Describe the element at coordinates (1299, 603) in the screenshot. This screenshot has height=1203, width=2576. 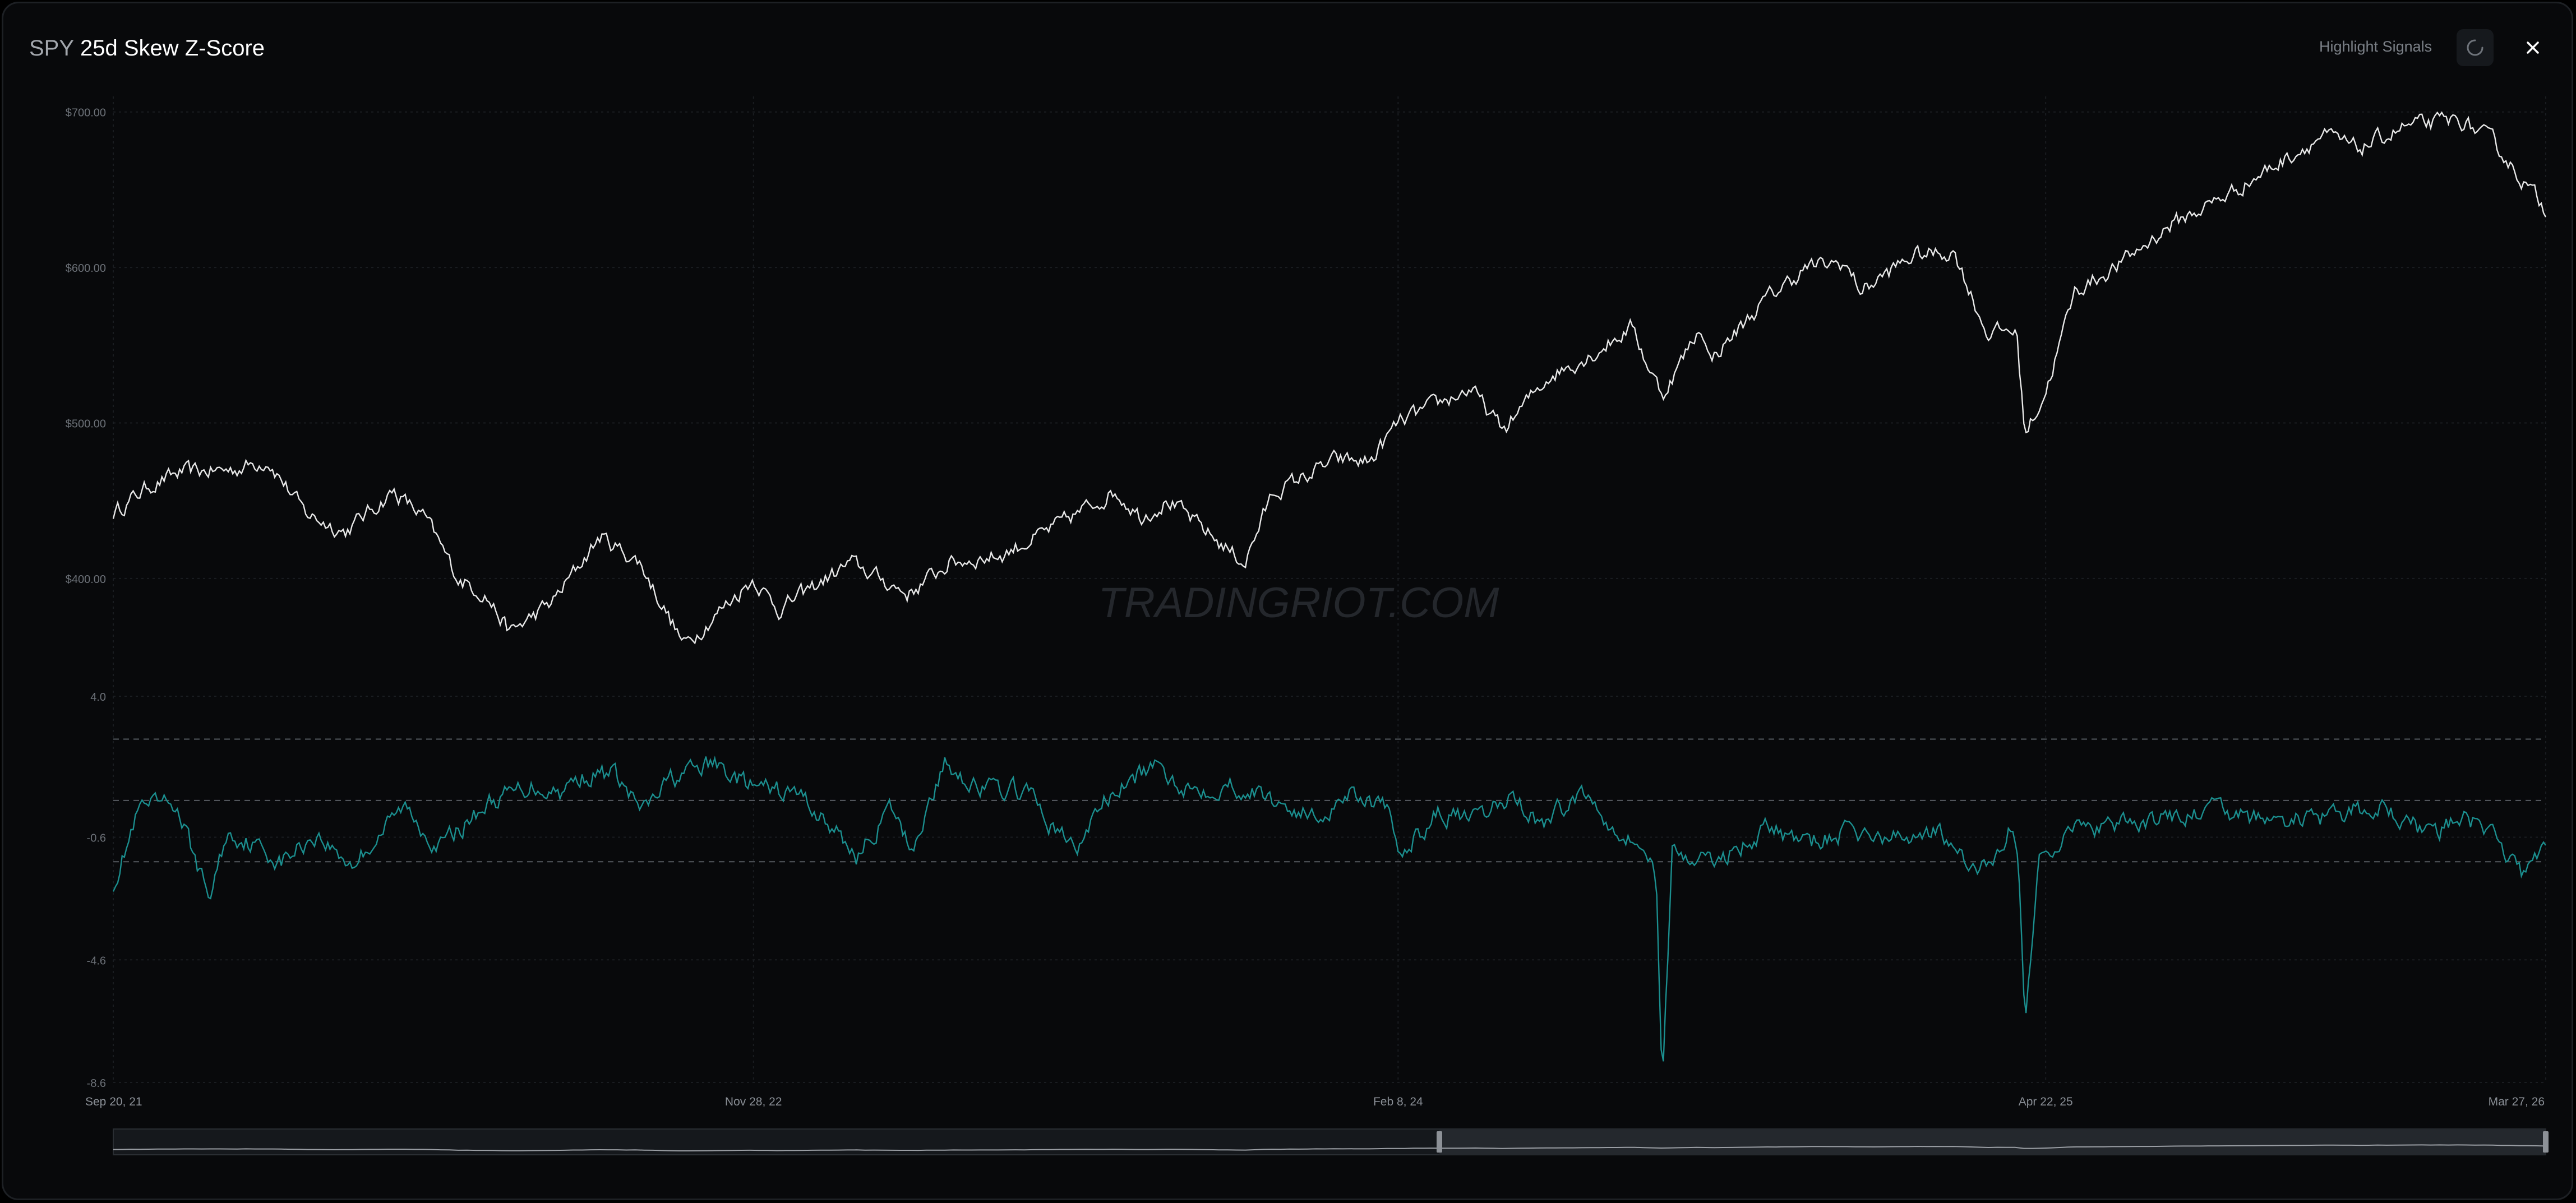
I see `watermark: TRADINGRIOT.COM` at that location.